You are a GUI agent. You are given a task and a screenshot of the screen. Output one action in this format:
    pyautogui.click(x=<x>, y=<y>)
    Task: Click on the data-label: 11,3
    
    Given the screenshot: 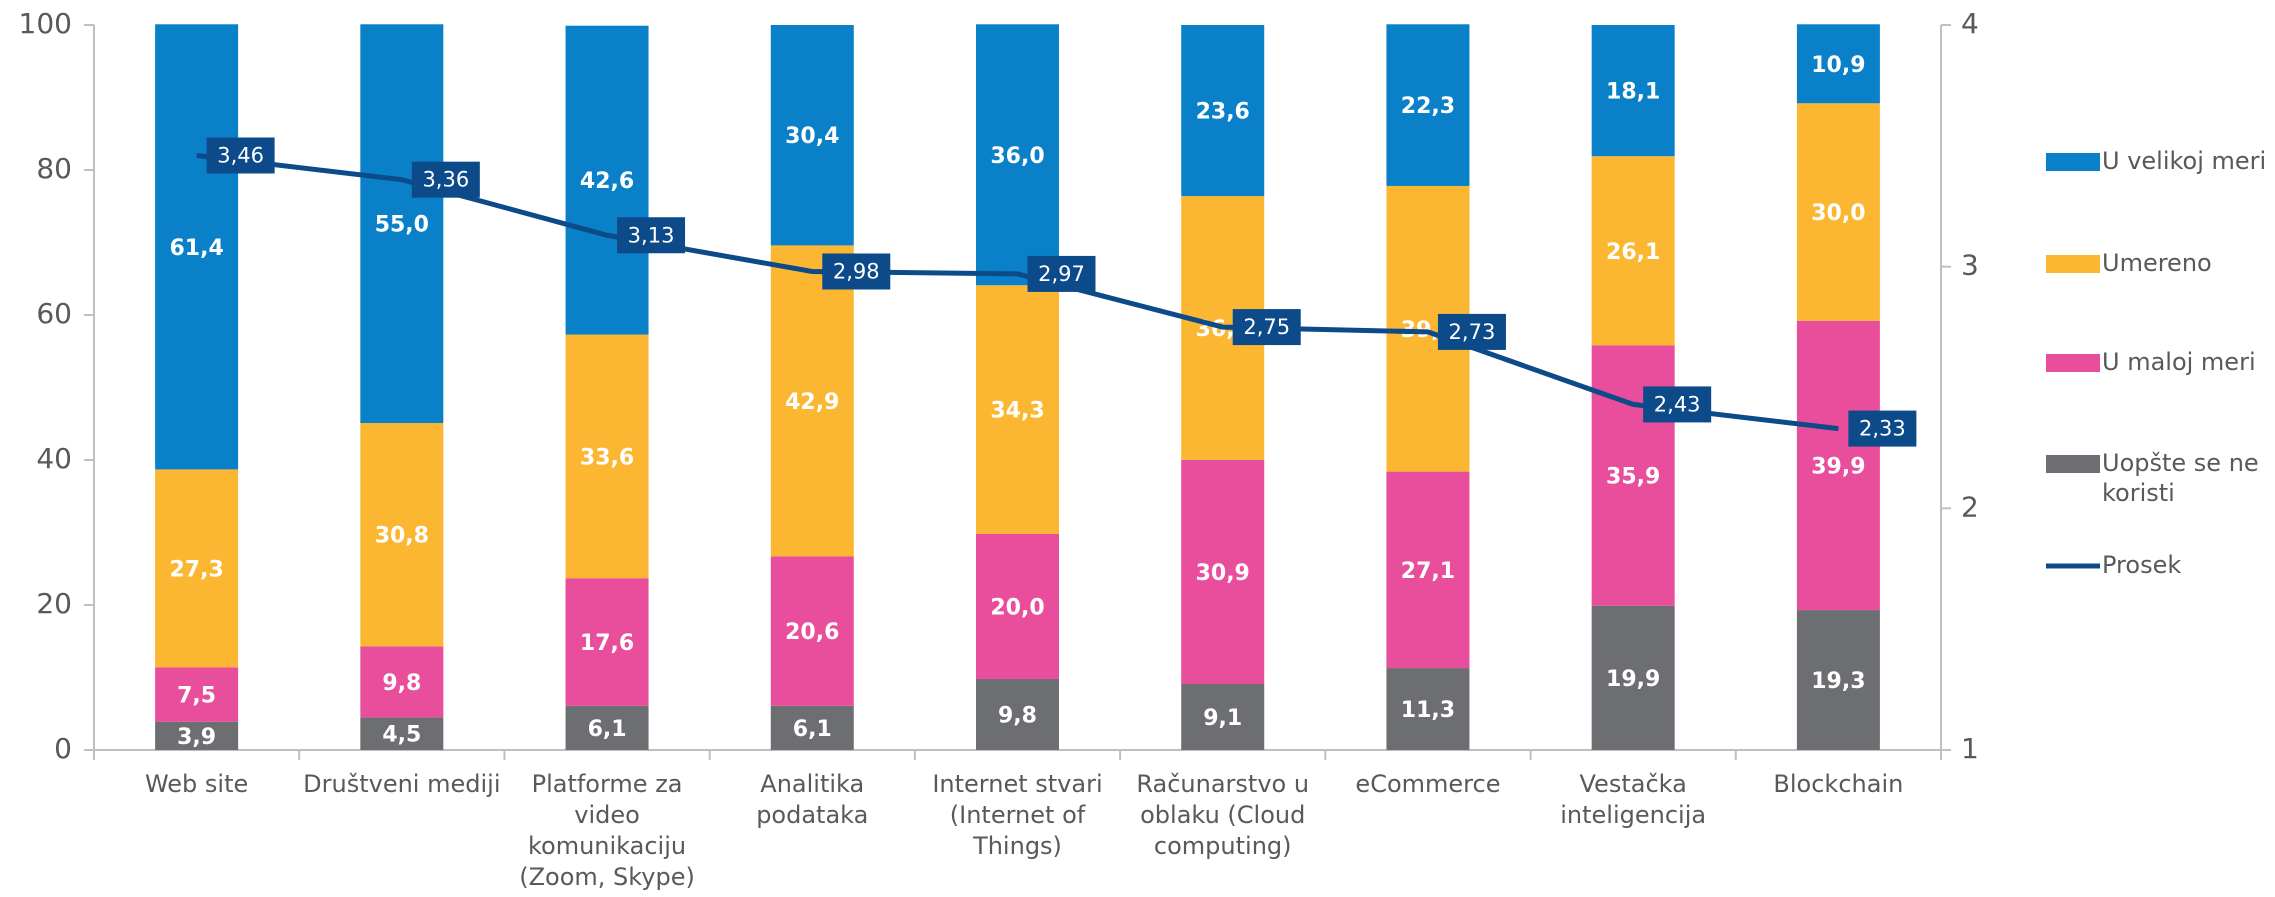 What is the action you would take?
    pyautogui.click(x=1428, y=710)
    